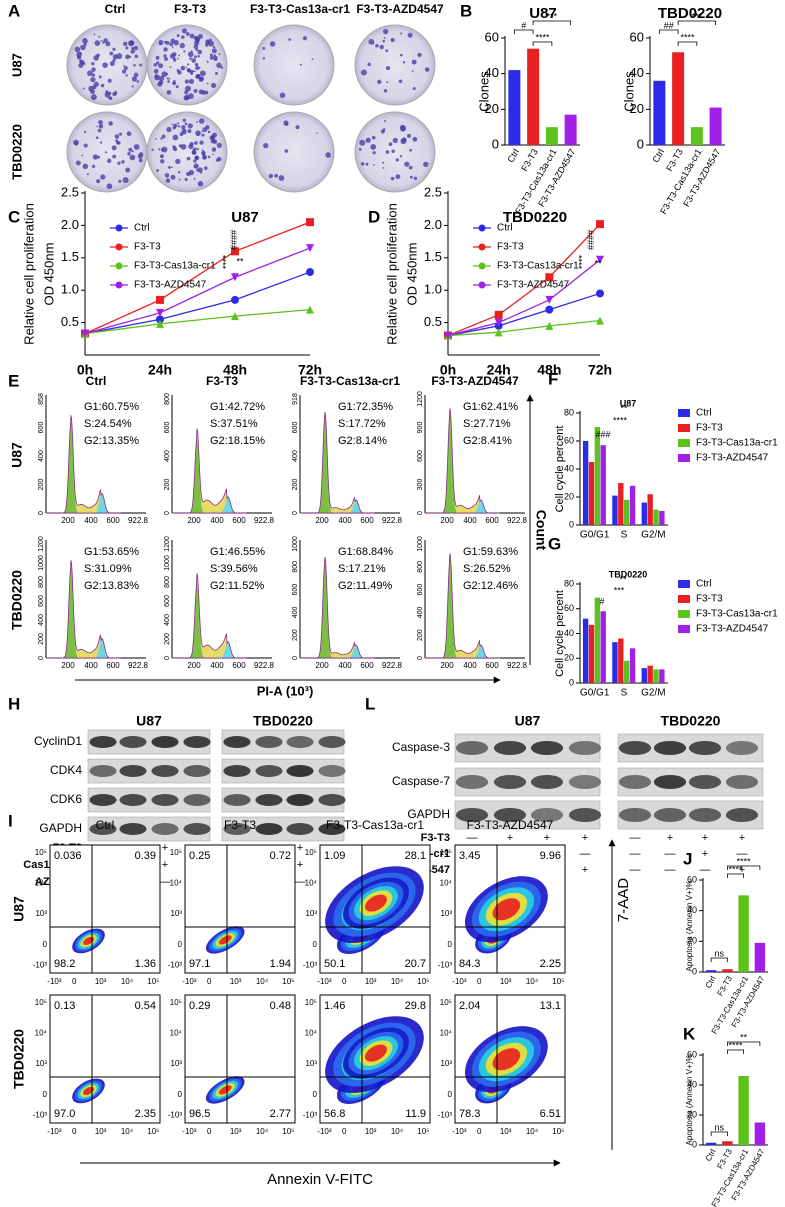 This screenshot has width=785, height=1207. I want to click on protein-label: CDK6, so click(66, 799).